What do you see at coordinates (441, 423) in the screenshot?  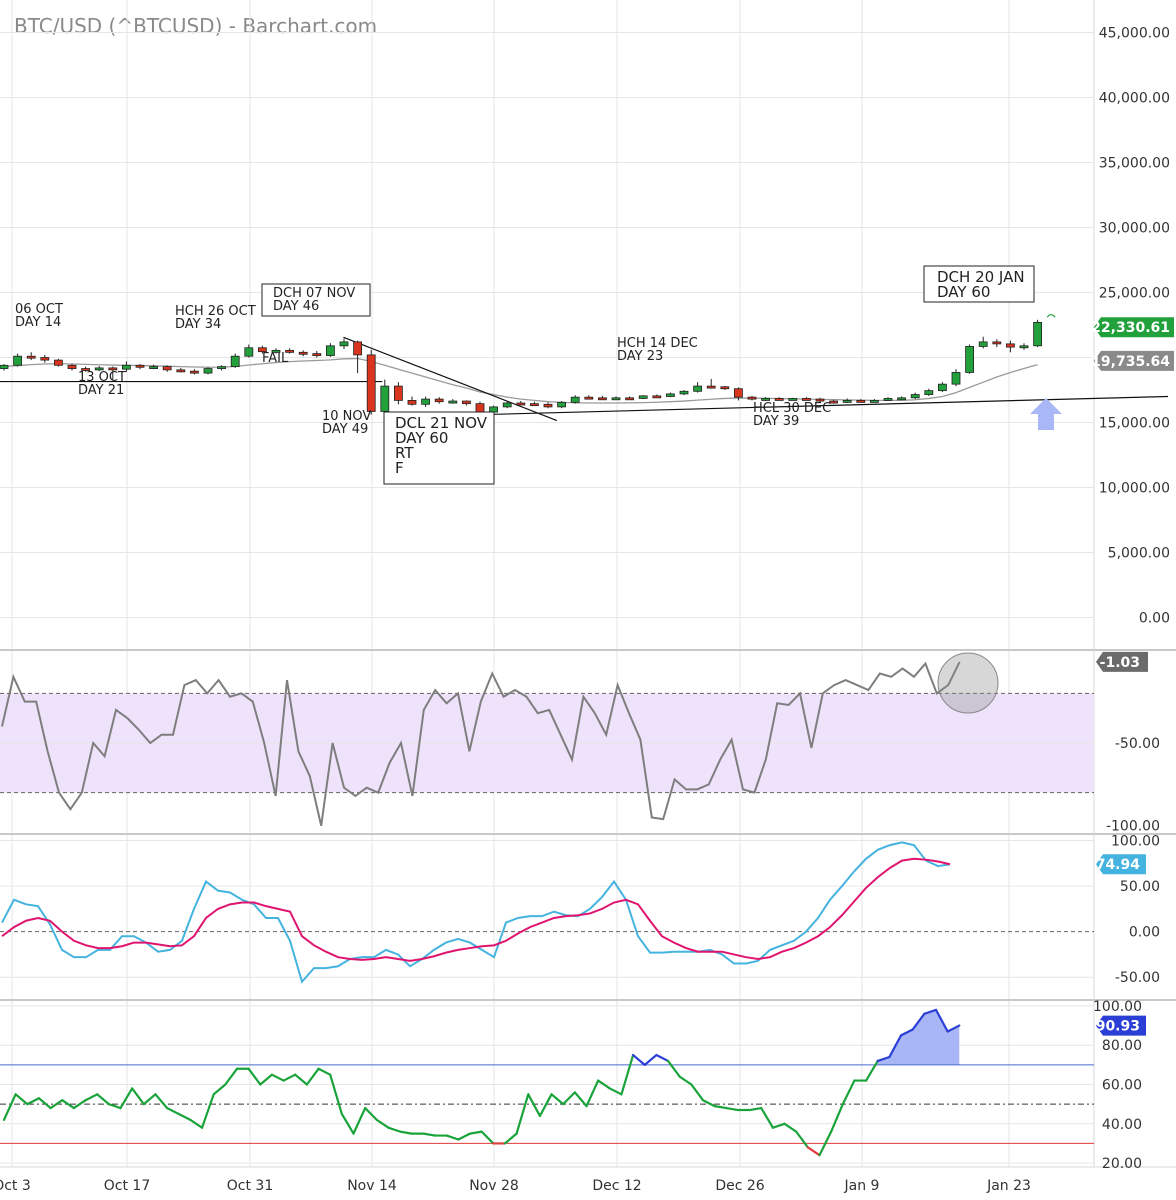 I see `annotation-text: DCL 21 NOV` at bounding box center [441, 423].